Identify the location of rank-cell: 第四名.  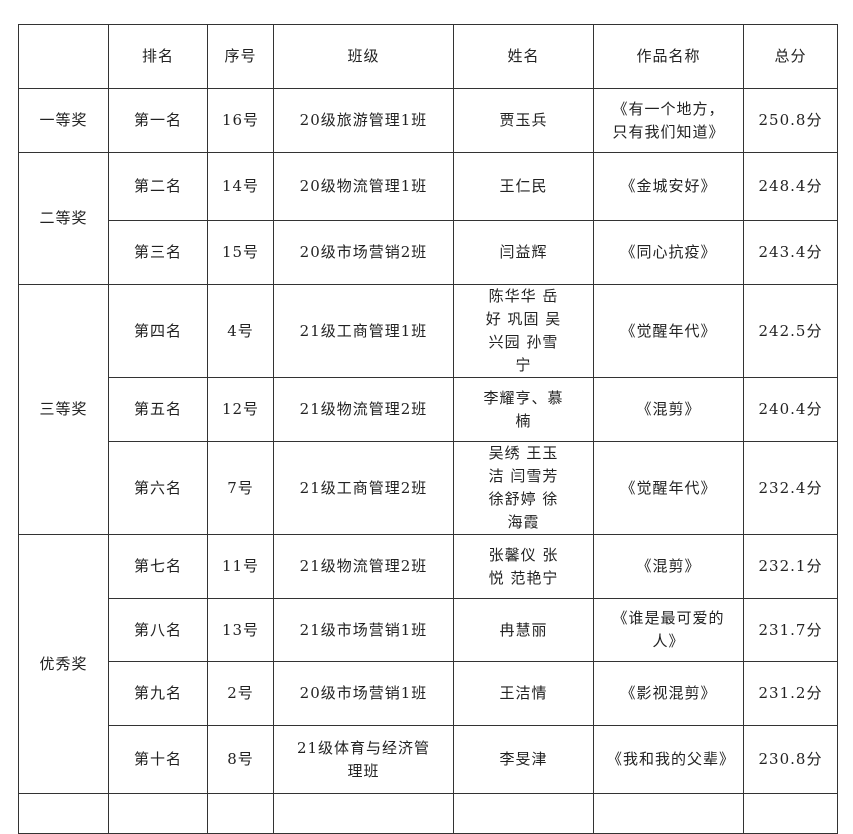
(158, 331).